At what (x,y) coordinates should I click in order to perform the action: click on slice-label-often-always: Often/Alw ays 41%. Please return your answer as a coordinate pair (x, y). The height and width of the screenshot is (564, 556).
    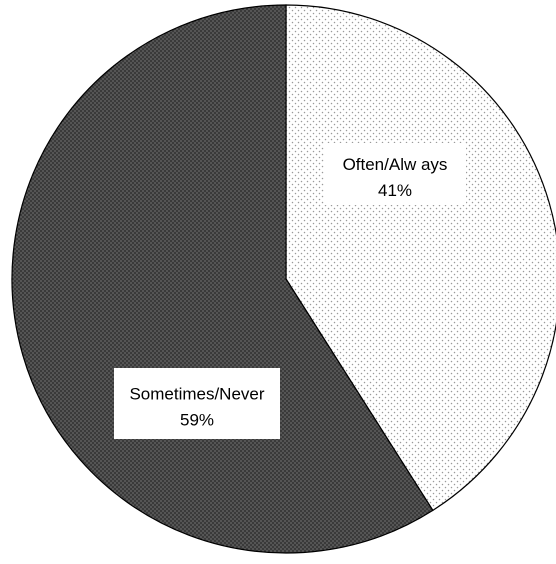
    Looking at the image, I should click on (395, 174).